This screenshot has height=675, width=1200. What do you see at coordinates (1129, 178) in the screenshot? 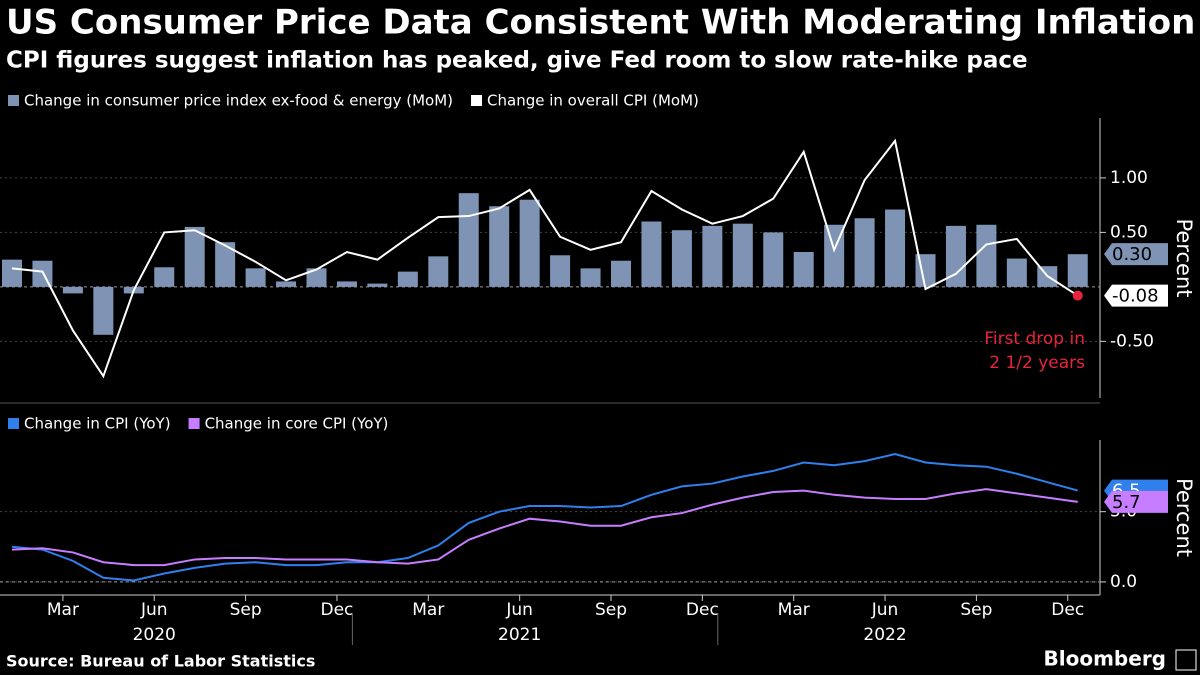
I see `y-tick-label: 1.00` at bounding box center [1129, 178].